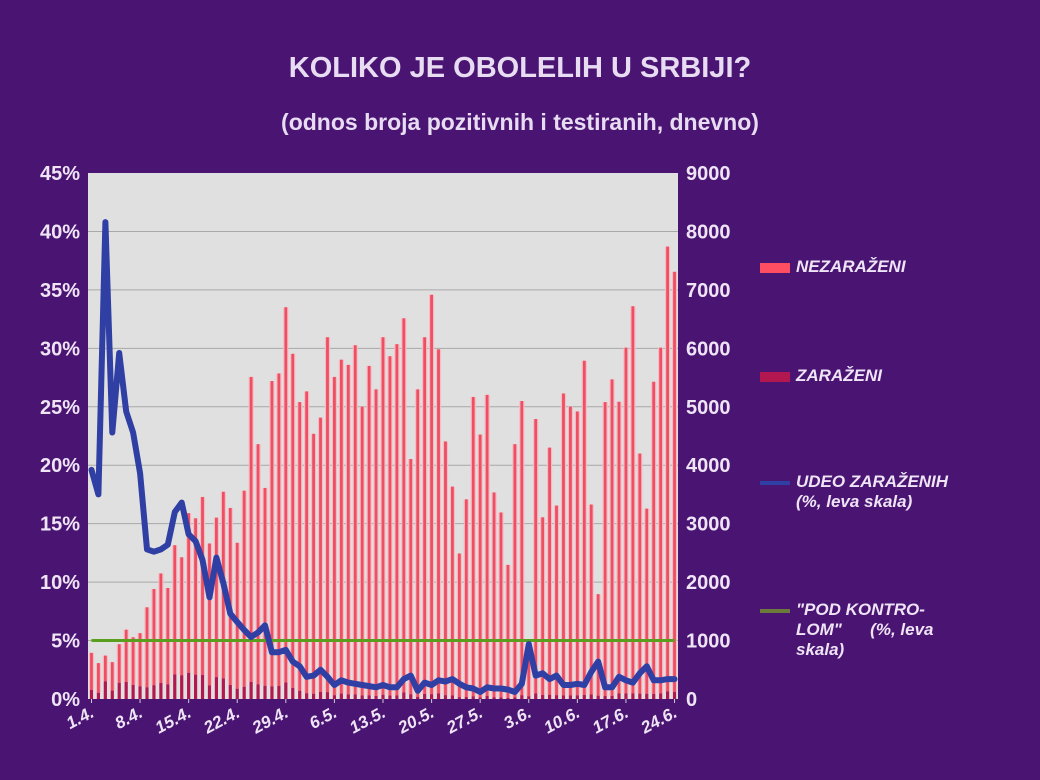 The height and width of the screenshot is (780, 1040). What do you see at coordinates (221, 720) in the screenshot?
I see `x-tick-label: 22.4.` at bounding box center [221, 720].